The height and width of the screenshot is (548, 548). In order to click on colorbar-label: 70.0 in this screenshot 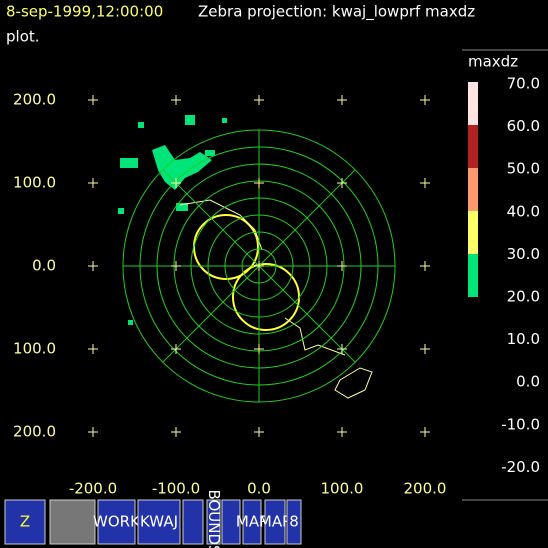, I will do `click(523, 84)`.